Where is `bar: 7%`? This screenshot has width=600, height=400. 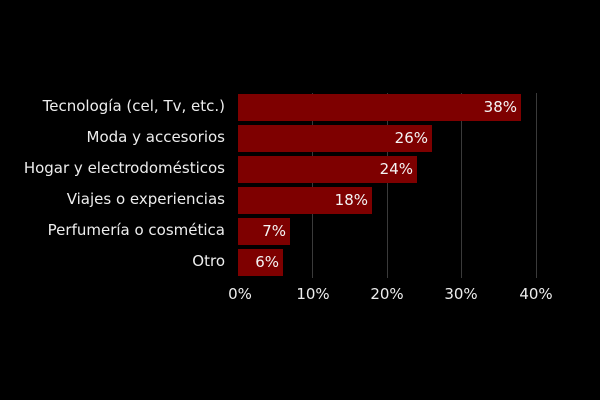 bar: 7% is located at coordinates (264, 231).